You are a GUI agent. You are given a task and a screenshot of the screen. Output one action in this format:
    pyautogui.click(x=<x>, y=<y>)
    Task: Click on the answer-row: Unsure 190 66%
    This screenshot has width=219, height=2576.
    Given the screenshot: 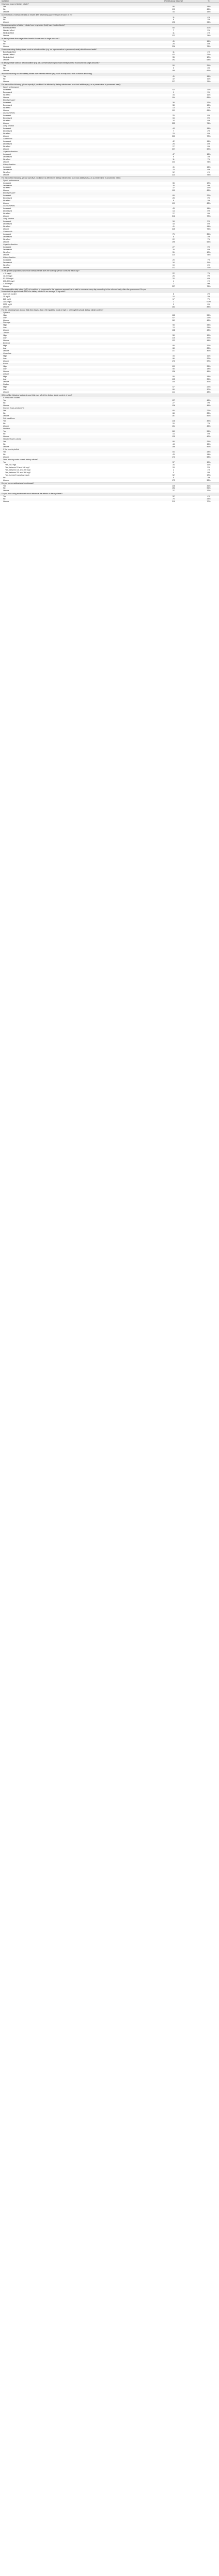 What is the action you would take?
    pyautogui.click(x=109, y=71)
    